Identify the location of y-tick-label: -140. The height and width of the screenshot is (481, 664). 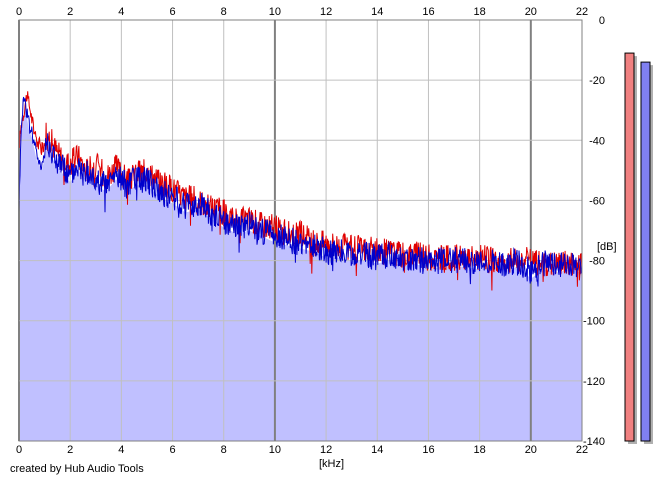
(594, 442).